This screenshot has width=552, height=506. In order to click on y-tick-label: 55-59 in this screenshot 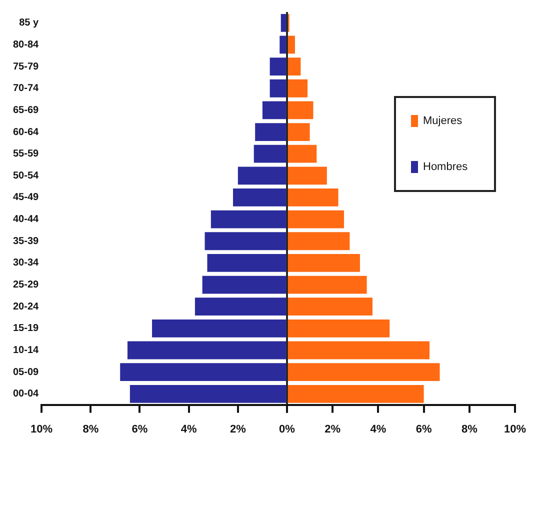, I will do `click(26, 154)`.